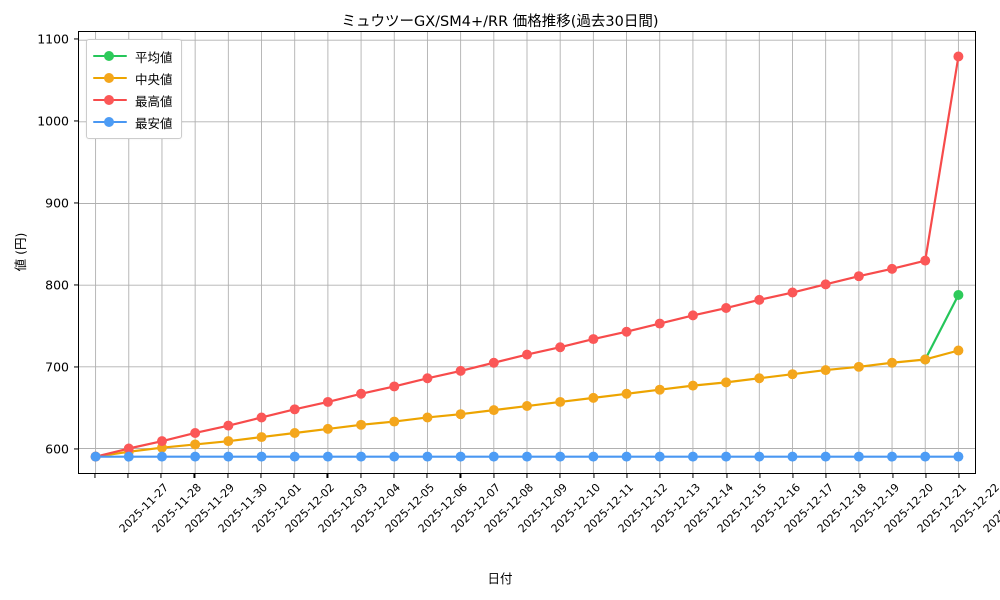 This screenshot has width=1000, height=600. Describe the element at coordinates (110, 56) in the screenshot. I see `legend-marker-green-icon` at that location.